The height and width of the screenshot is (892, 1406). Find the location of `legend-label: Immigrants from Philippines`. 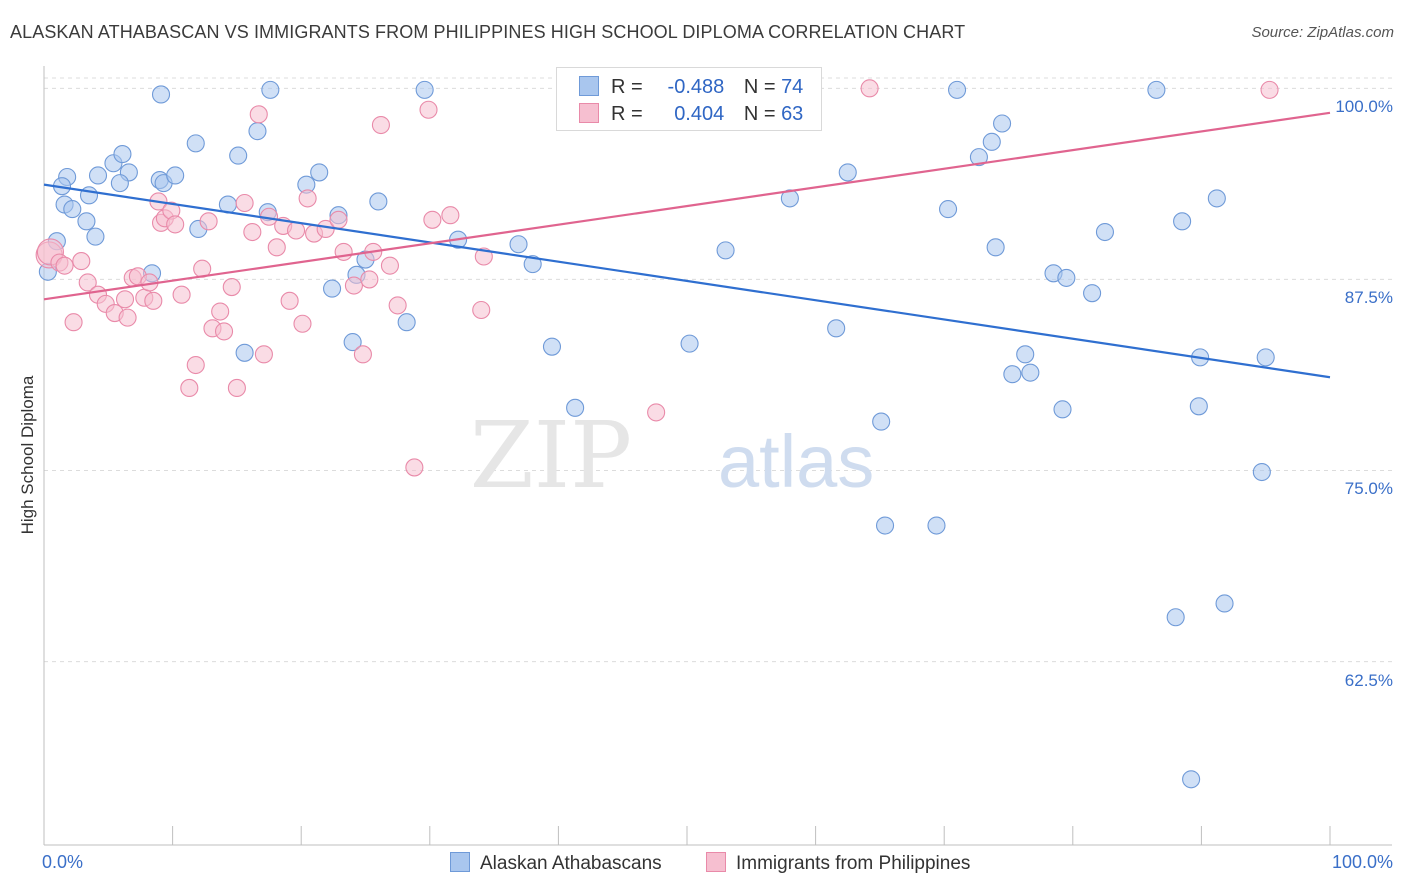

legend-label: Immigrants from Philippines is located at coordinates (853, 863).